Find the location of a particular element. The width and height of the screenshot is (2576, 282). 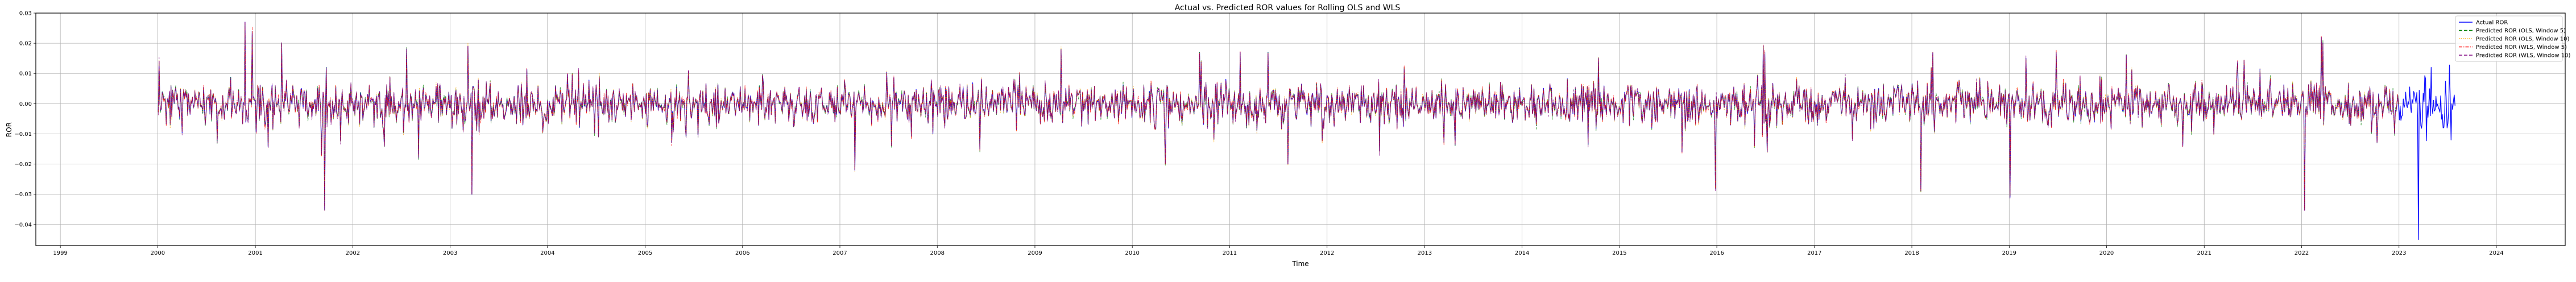

y-tick-label: −0.02 is located at coordinates (23, 165).